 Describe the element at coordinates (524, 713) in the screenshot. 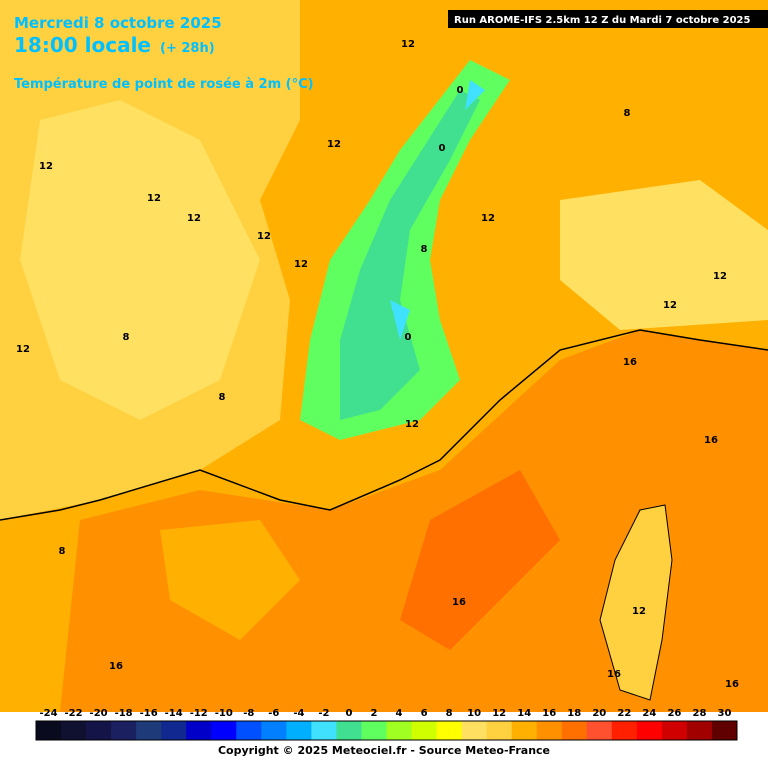

I see `colorbar-tick-label: 14` at that location.